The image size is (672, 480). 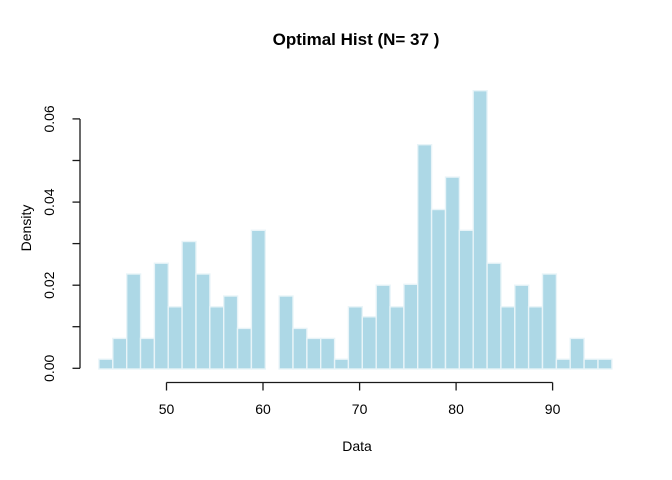 What do you see at coordinates (356, 39) in the screenshot?
I see `chart-title: Optimal Hist (N= 37 )` at bounding box center [356, 39].